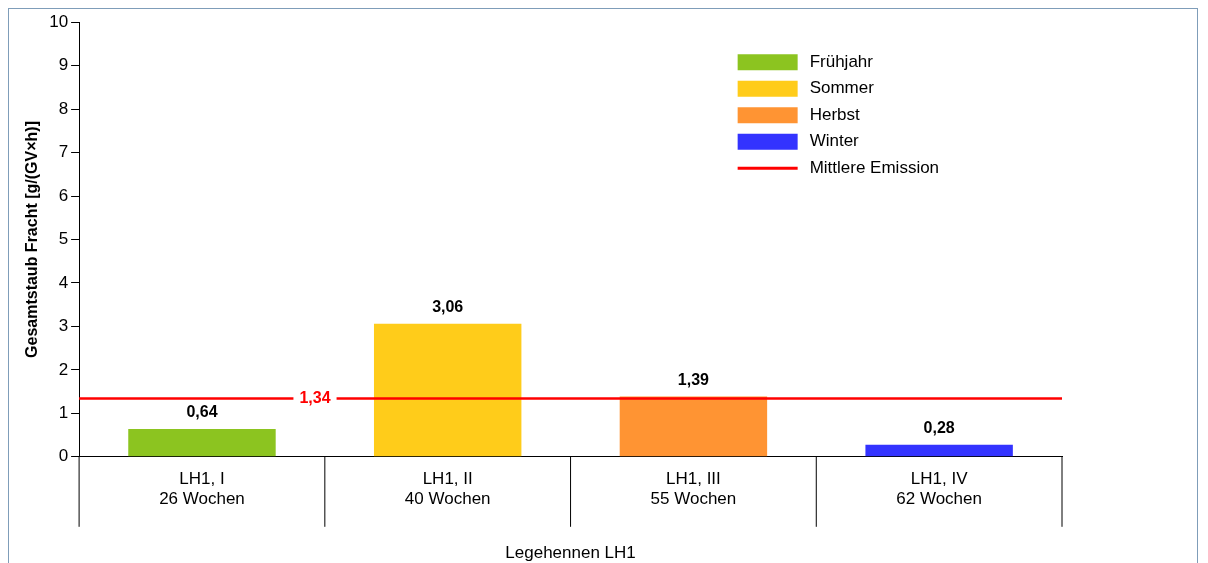 This screenshot has width=1208, height=563. I want to click on x-tick-label: LH1, III 55 Wochen, so click(693, 488).